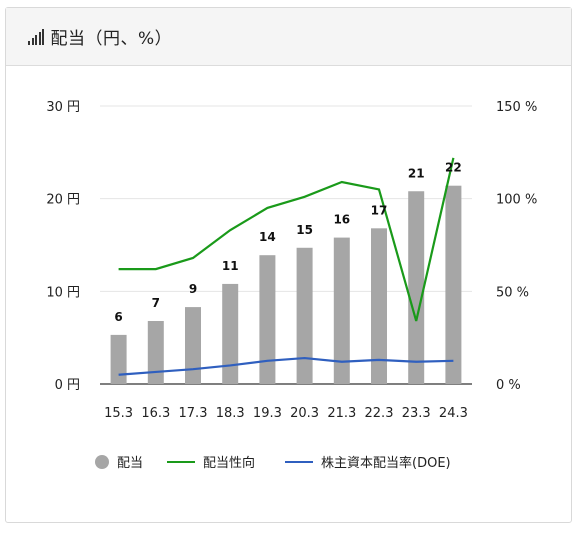  What do you see at coordinates (181, 461) in the screenshot?
I see `legend-line-payout` at bounding box center [181, 461].